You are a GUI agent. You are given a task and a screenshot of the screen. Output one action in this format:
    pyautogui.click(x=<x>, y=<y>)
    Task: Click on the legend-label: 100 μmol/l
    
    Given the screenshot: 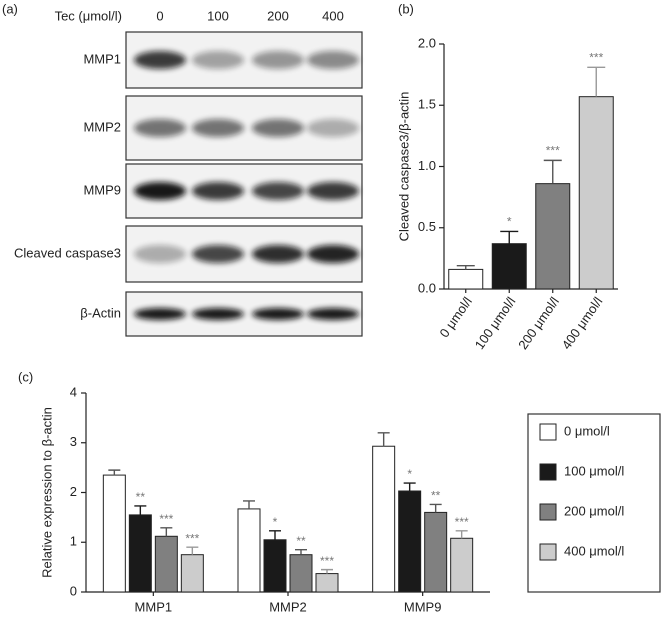 What is the action you would take?
    pyautogui.click(x=594, y=470)
    